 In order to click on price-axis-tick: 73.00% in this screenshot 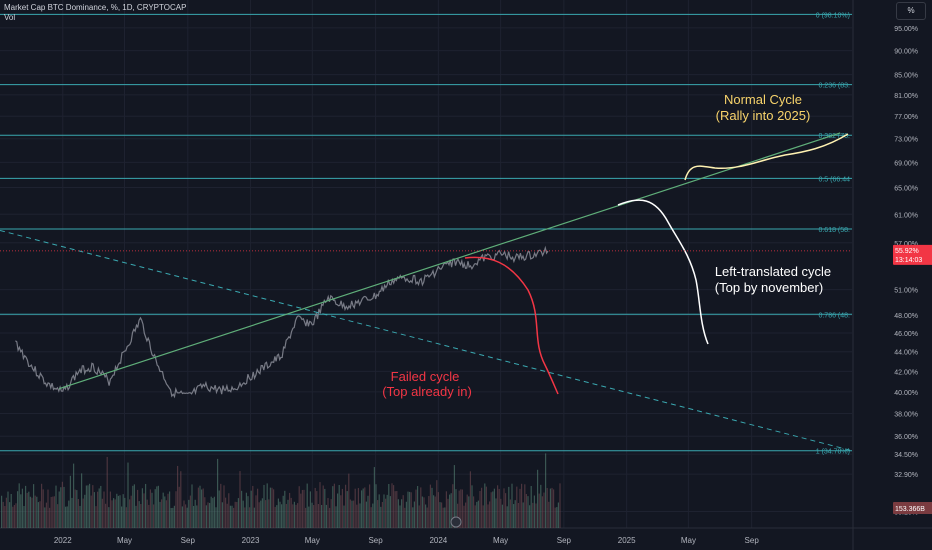, I will do `click(906, 140)`.